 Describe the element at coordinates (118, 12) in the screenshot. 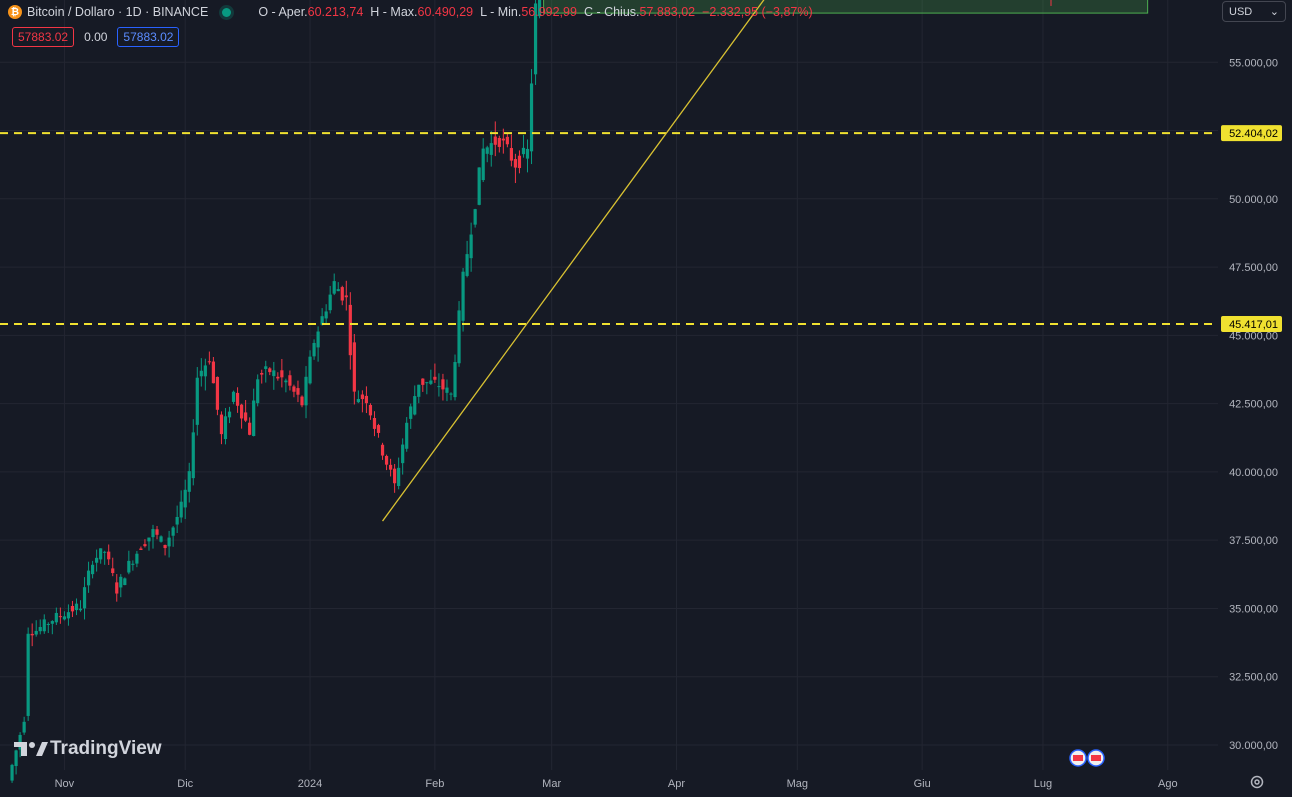

I see `symbol-title: Bitcoin / Dollaro · 1D · BINANCE` at that location.